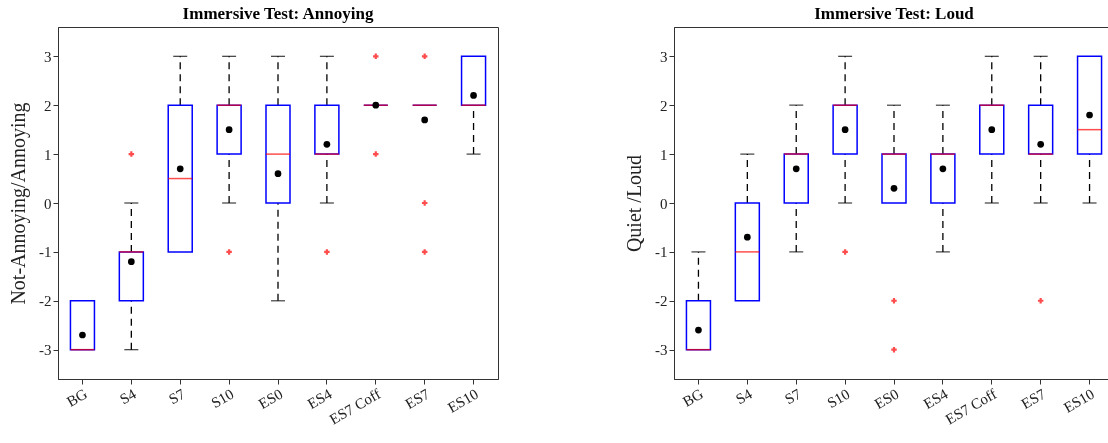 This screenshot has width=1108, height=443. What do you see at coordinates (18, 203) in the screenshot?
I see `y-axis-title: Not-Annoying/Annoying` at bounding box center [18, 203].